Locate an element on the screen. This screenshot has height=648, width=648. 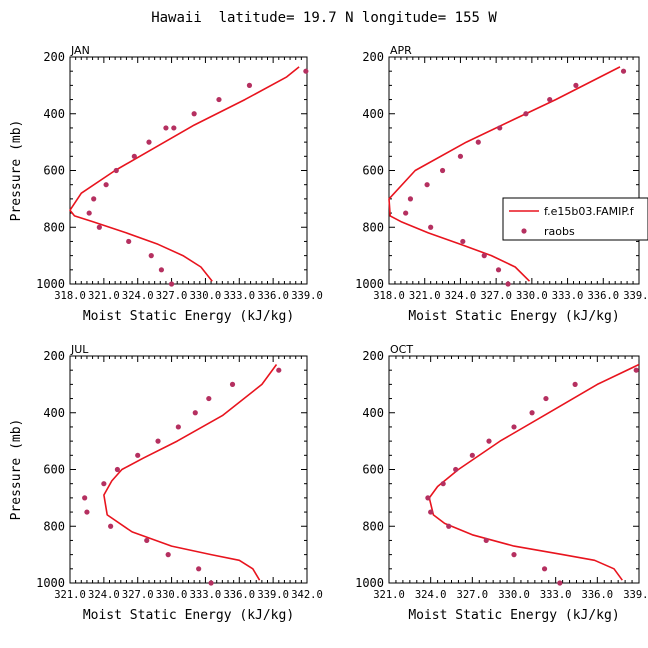
panel-label: JUL is located at coordinates (79, 349).